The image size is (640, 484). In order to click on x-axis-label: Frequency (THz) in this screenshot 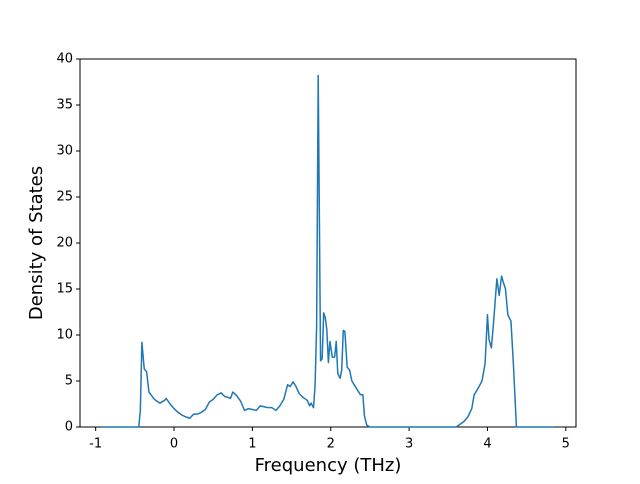, I will do `click(328, 465)`.